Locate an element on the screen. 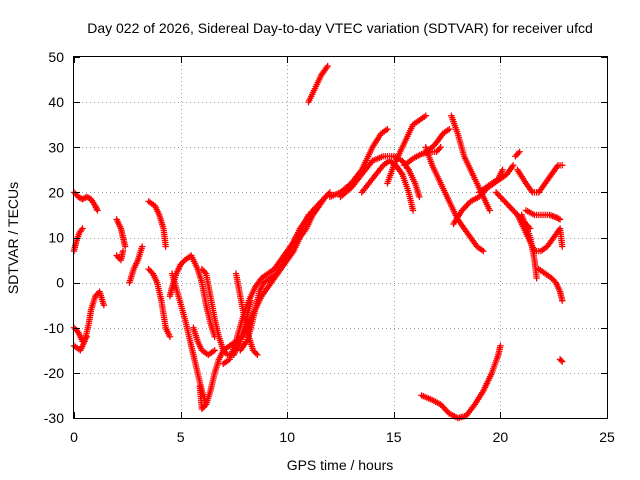 The image size is (640, 480). y-tick-label: 20 is located at coordinates (56, 192).